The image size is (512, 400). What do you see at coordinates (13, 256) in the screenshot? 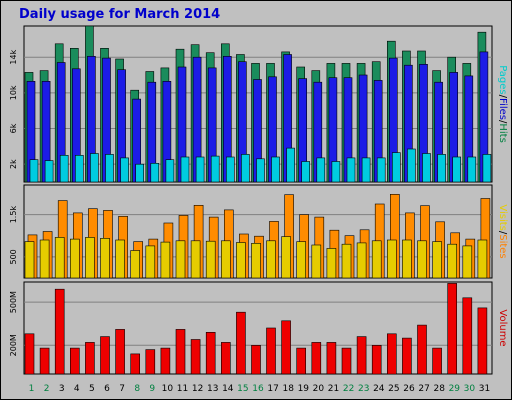
I see `y-tick-label: 500` at bounding box center [13, 256].